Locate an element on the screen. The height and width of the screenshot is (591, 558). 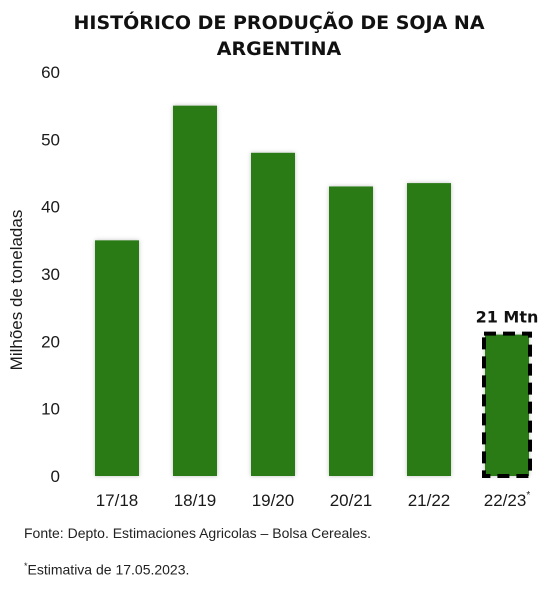
x-tick-label: 20/21 is located at coordinates (351, 500).